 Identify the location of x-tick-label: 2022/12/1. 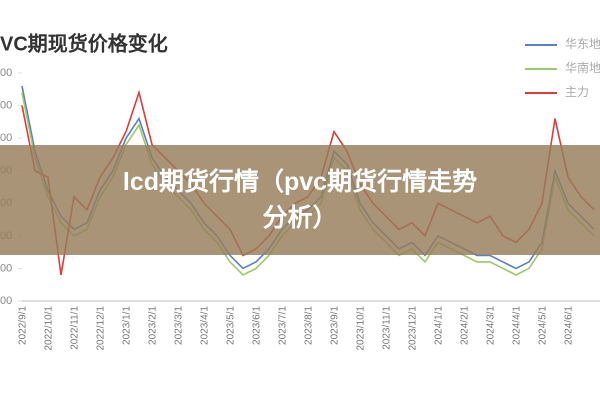
(101, 328).